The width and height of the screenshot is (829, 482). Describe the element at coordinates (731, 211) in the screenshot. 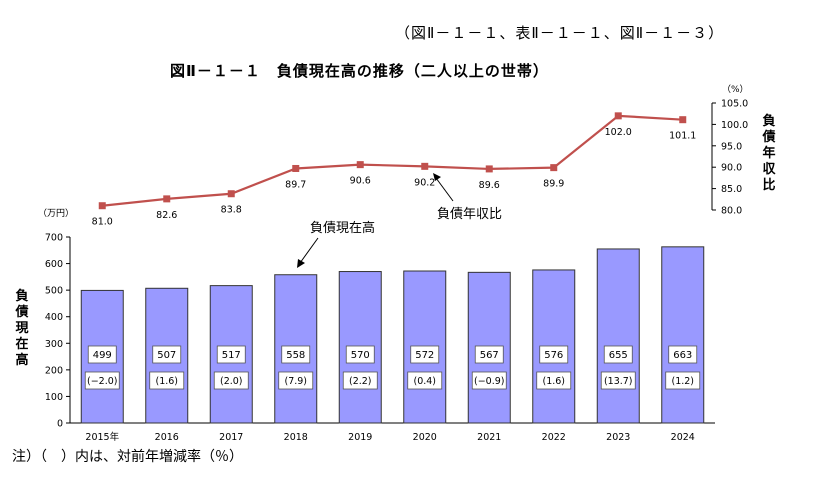

I see `right-tick-label: 80.0` at that location.